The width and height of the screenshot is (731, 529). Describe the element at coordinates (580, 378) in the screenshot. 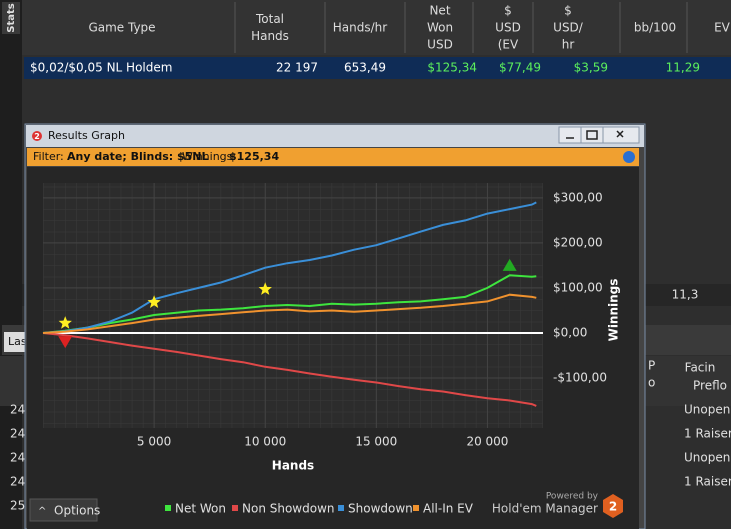

I see `y-tick-label: -$100,00` at that location.